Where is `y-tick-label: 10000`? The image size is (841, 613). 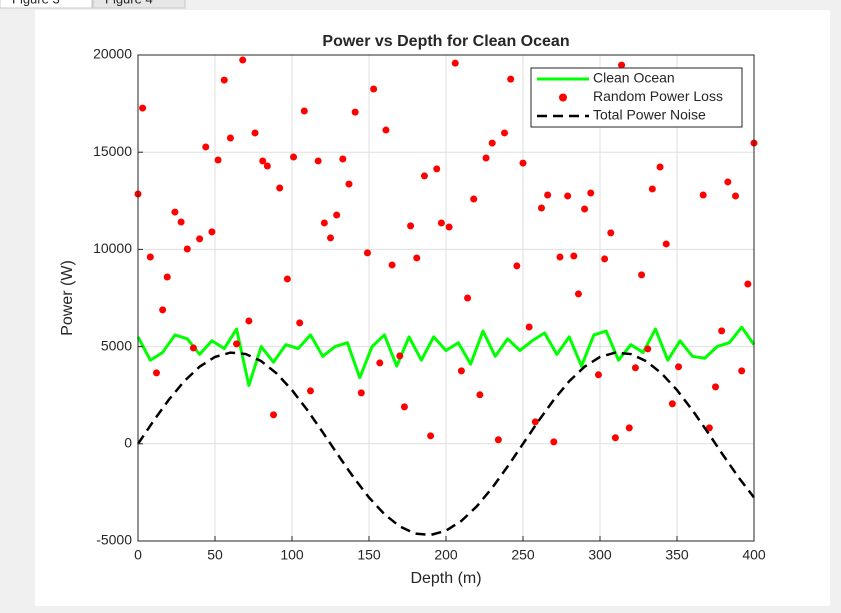 y-tick-label: 10000 is located at coordinates (112, 248).